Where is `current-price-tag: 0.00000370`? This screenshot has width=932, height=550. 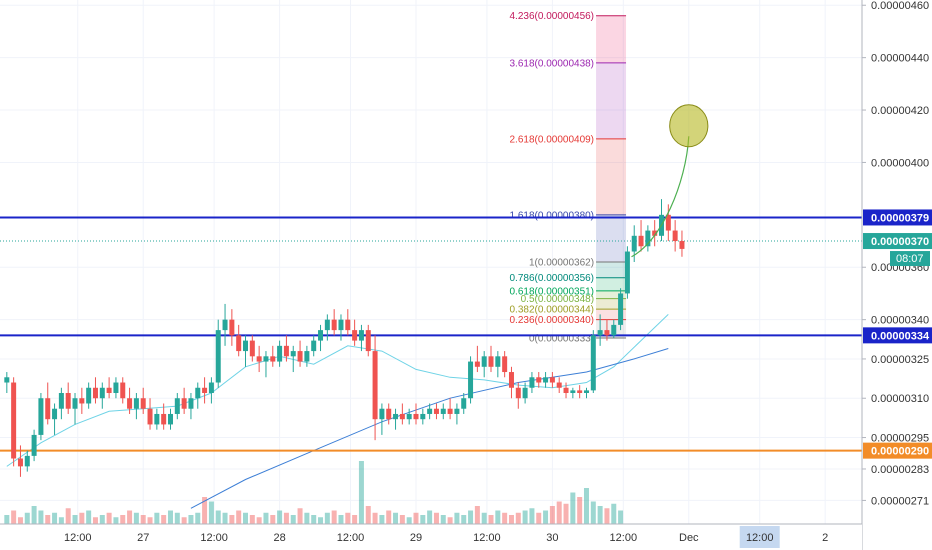
current-price-tag: 0.00000370 is located at coordinates (900, 242).